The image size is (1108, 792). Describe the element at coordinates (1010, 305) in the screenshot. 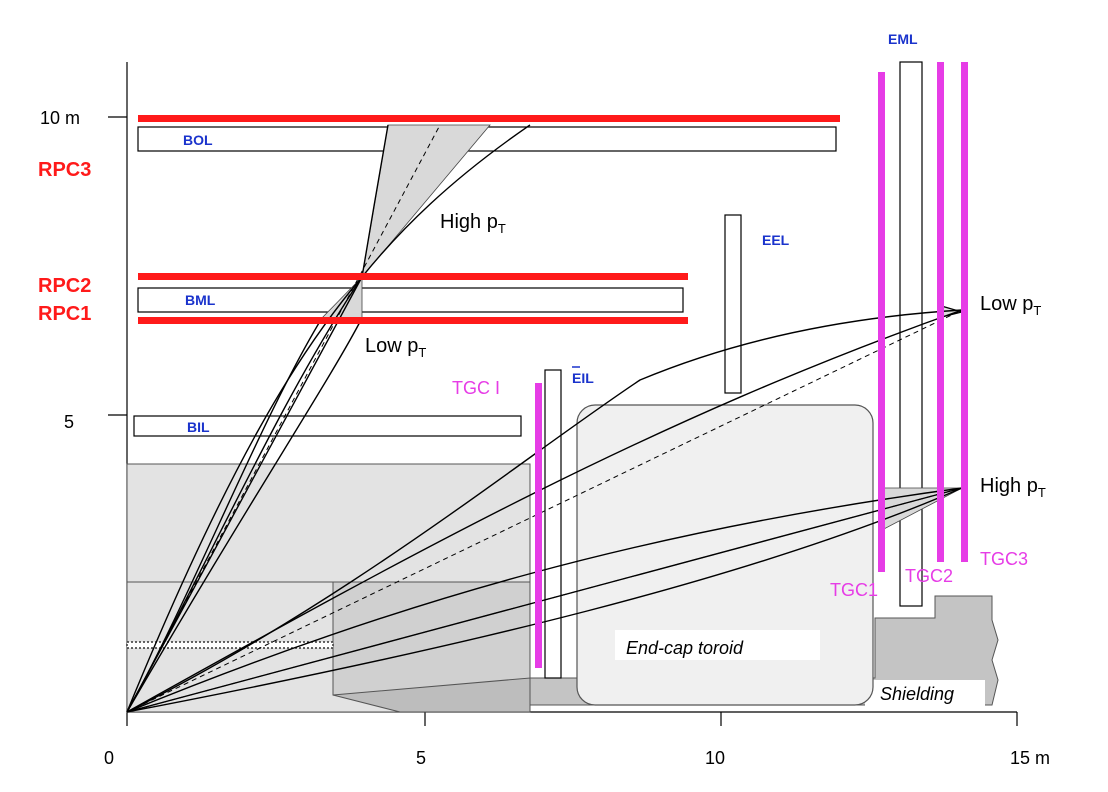

I see `endcap-low-pt-label: Low pT` at that location.